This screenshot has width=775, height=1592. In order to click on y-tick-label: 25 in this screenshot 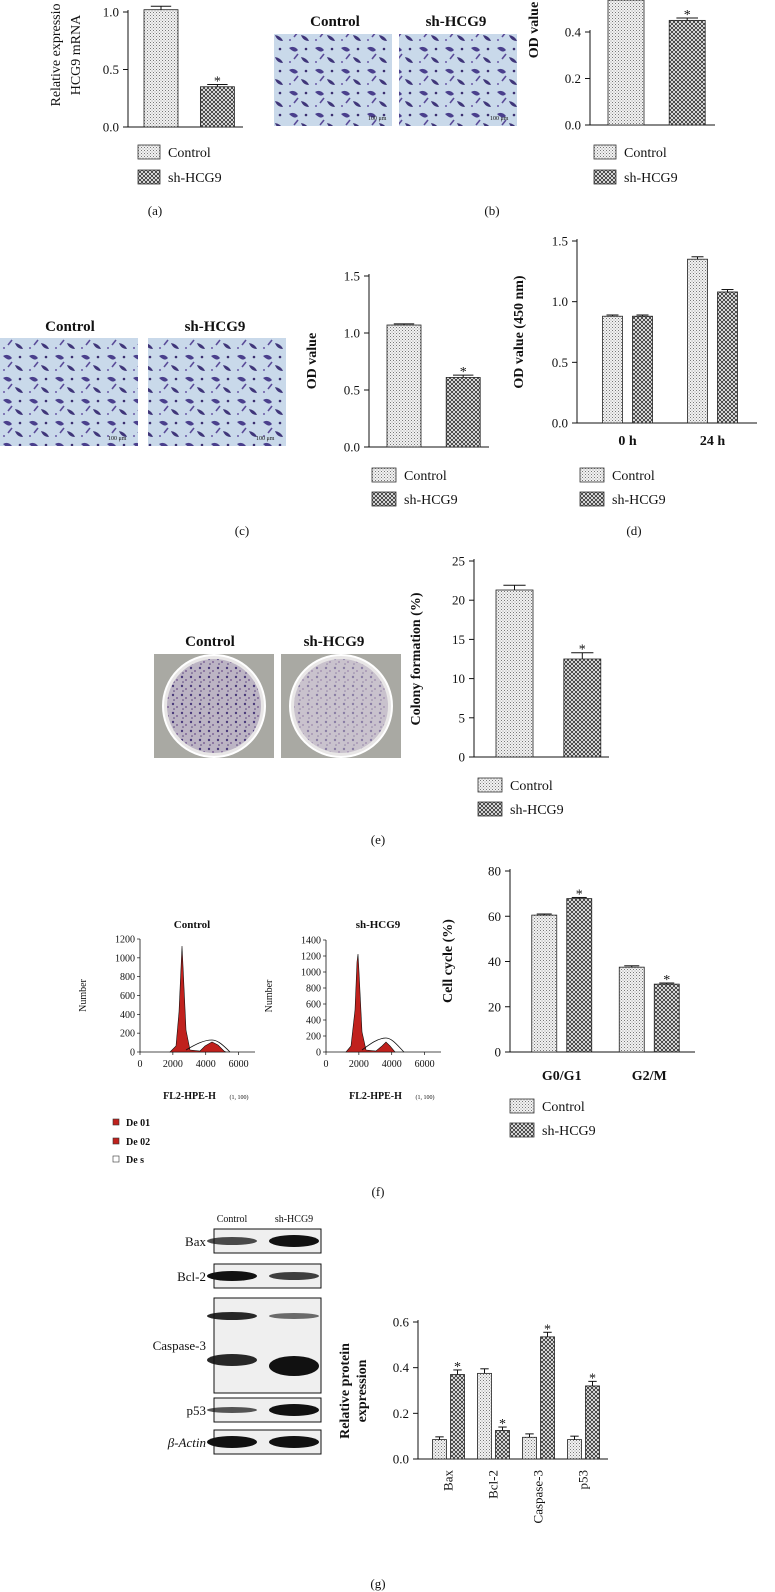, I will do `click(458, 561)`.